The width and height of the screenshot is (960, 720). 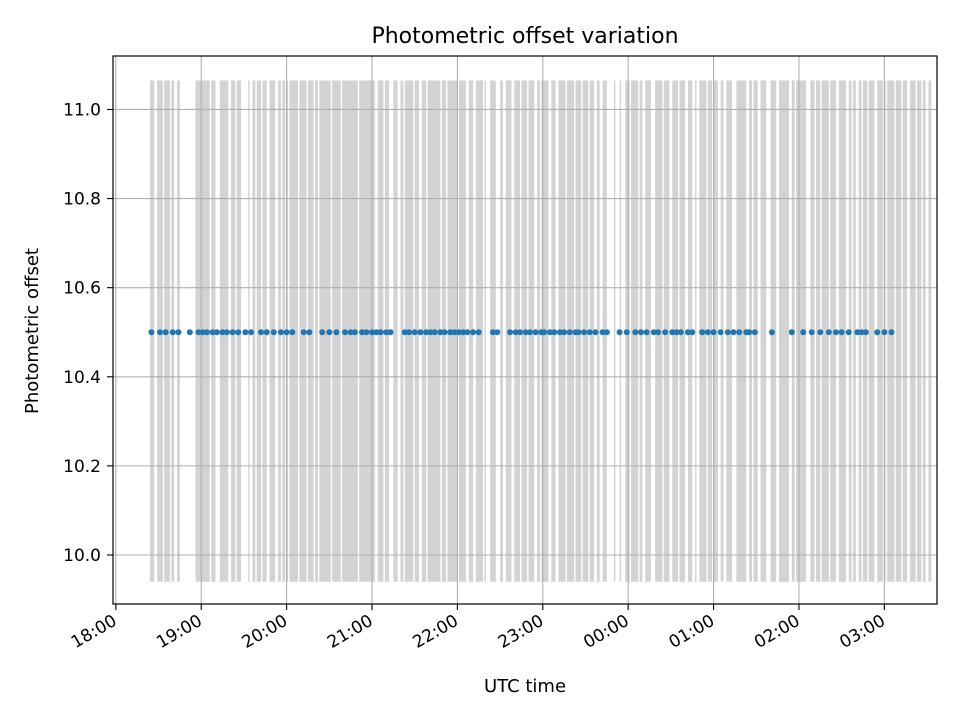 I want to click on y-tick-label: 10.8, so click(x=82, y=200).